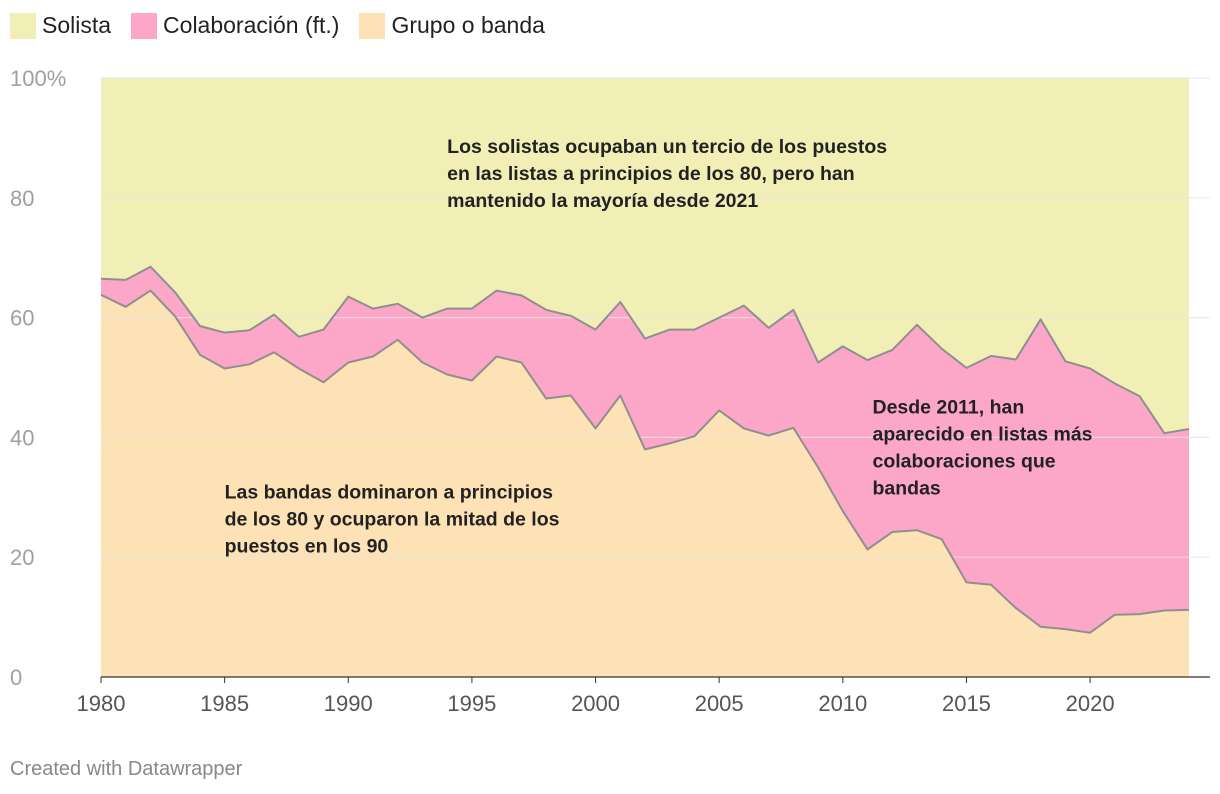 This screenshot has width=1220, height=794. I want to click on annotation-3-line: Desde 2011, han, so click(948, 407).